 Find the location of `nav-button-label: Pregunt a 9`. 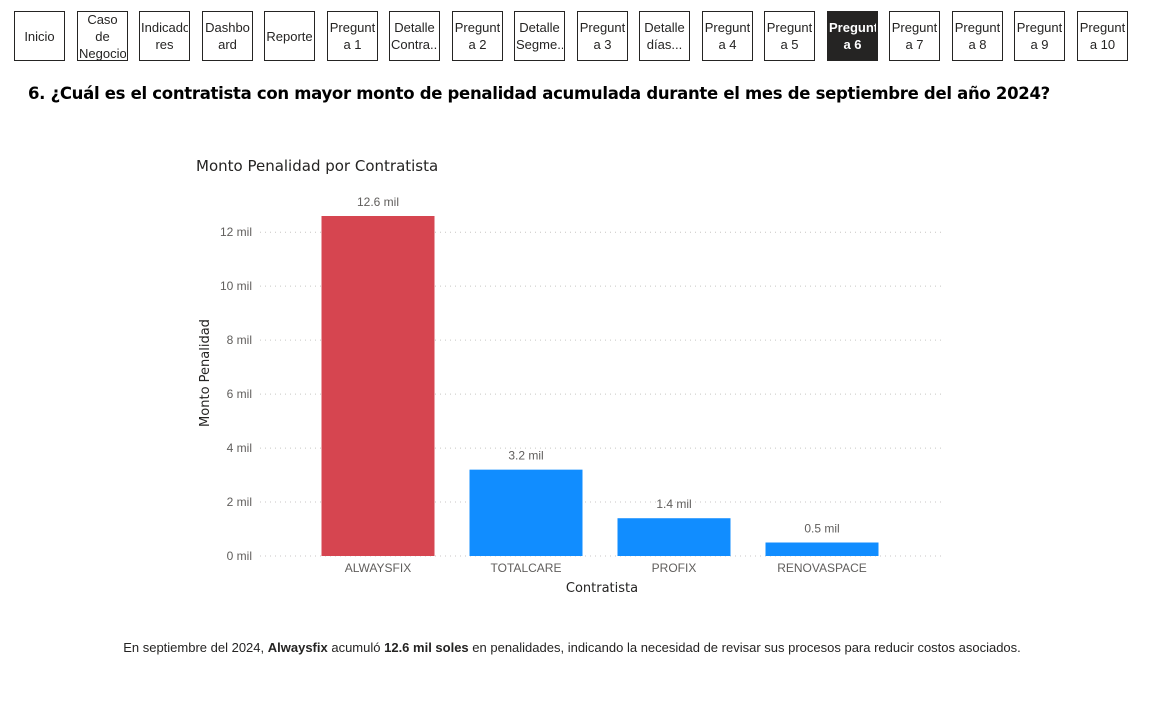

nav-button-label: Pregunt a 9 is located at coordinates (1039, 36).